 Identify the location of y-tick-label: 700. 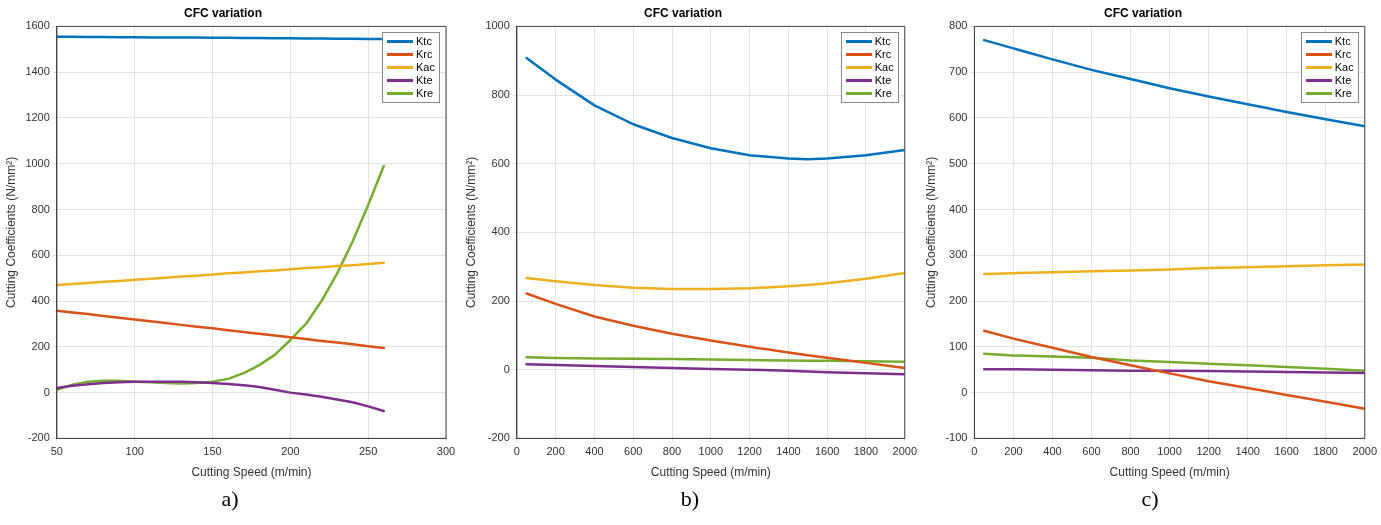
(958, 71).